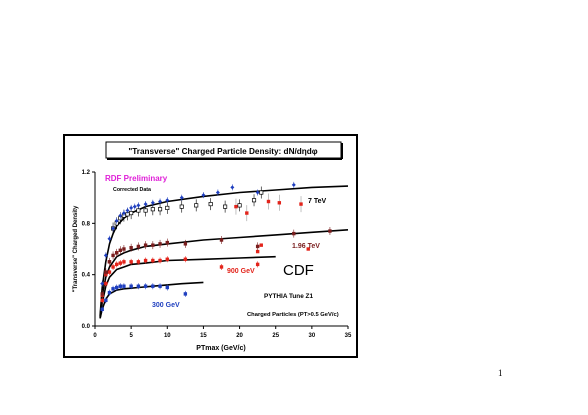  Describe the element at coordinates (220, 348) in the screenshot. I see `x-axis-label: PTmax (GeV/c)` at that location.